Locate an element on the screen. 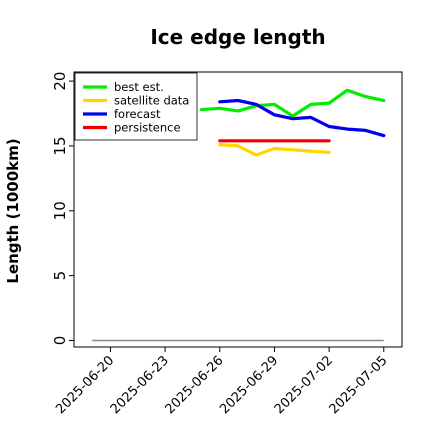 The height and width of the screenshot is (440, 440). series-line-best-est- is located at coordinates (293, 103).